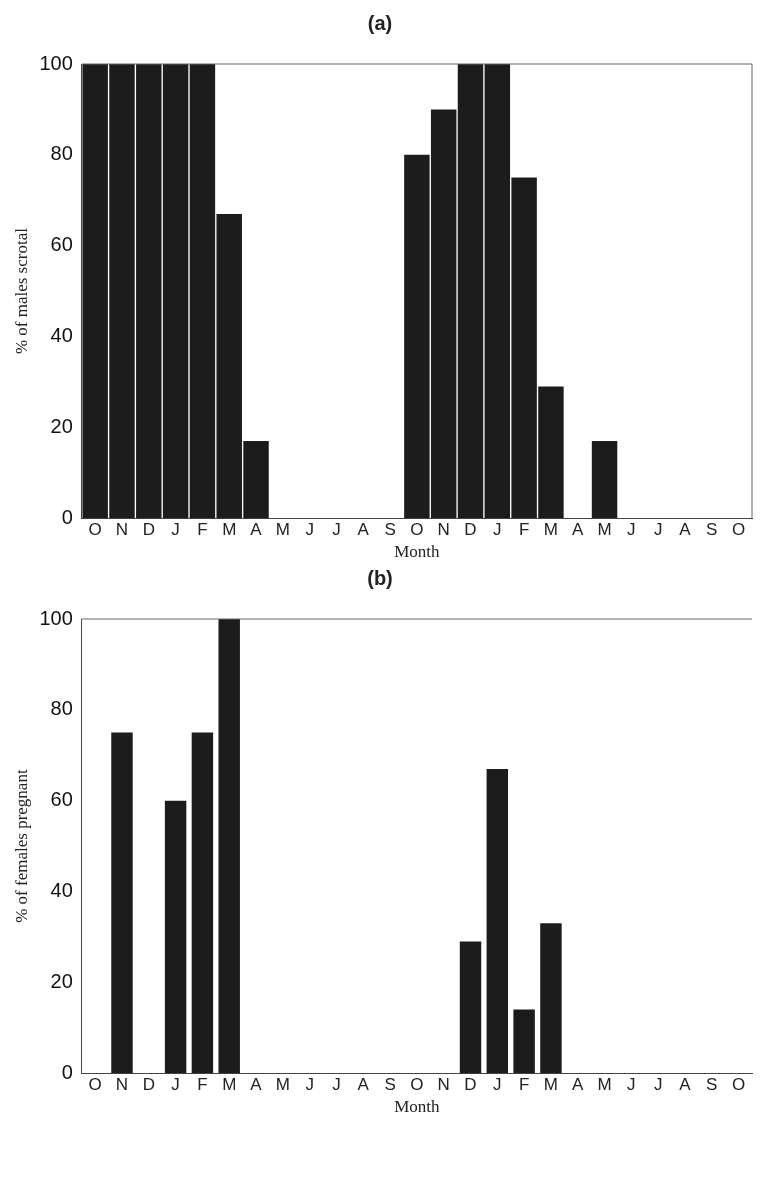  Describe the element at coordinates (380, 22) in the screenshot. I see `chart-title: (a)` at that location.